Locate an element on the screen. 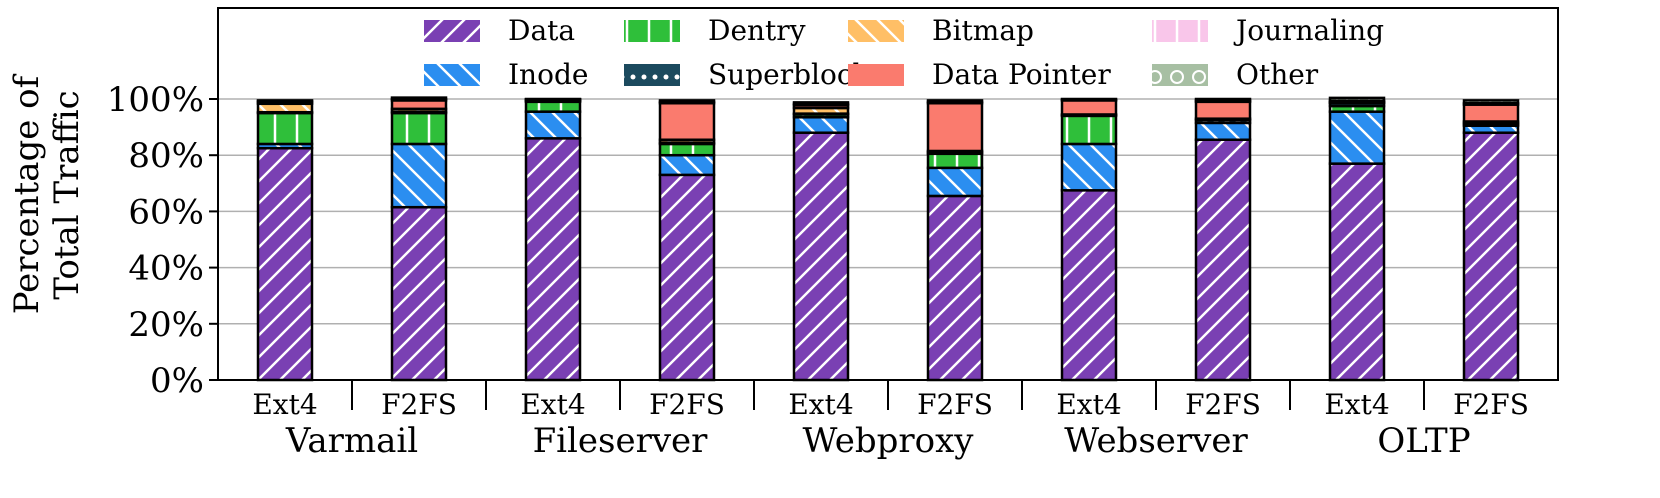  bar-segment-fileserver-f2fs-data-pointer is located at coordinates (687, 121).